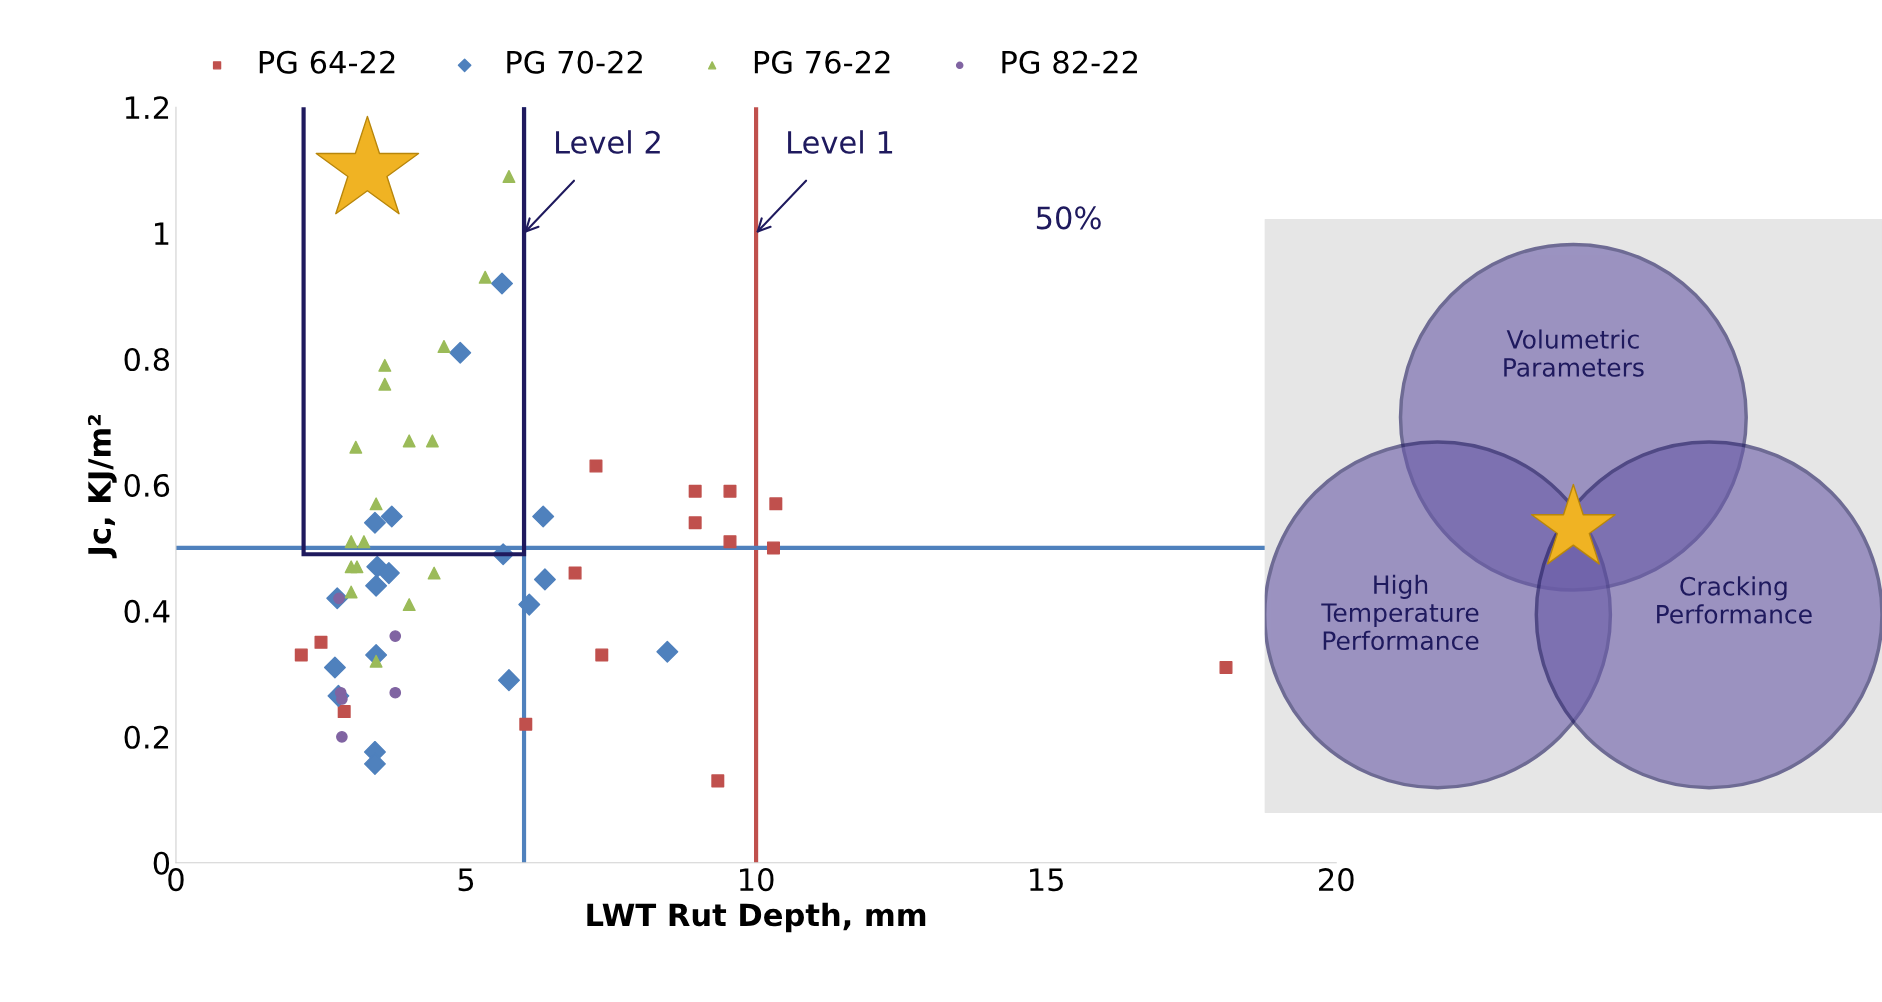  Describe the element at coordinates (147, 485) in the screenshot. I see `y-tick-label: 0.6` at that location.